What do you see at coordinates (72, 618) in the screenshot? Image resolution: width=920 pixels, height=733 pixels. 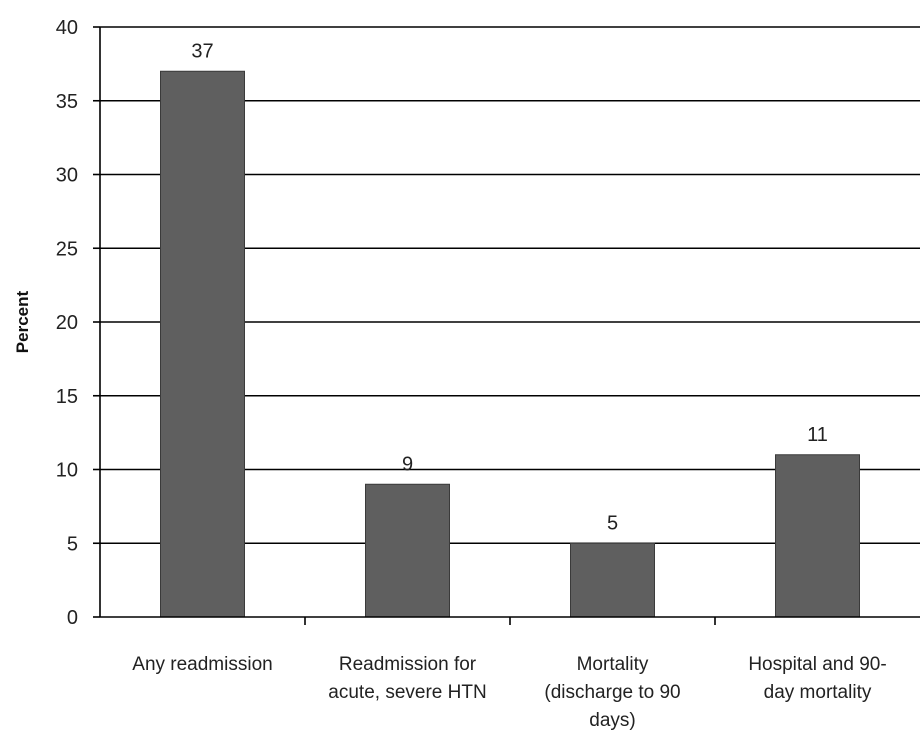 I see `y-tick-label: 0` at bounding box center [72, 618].